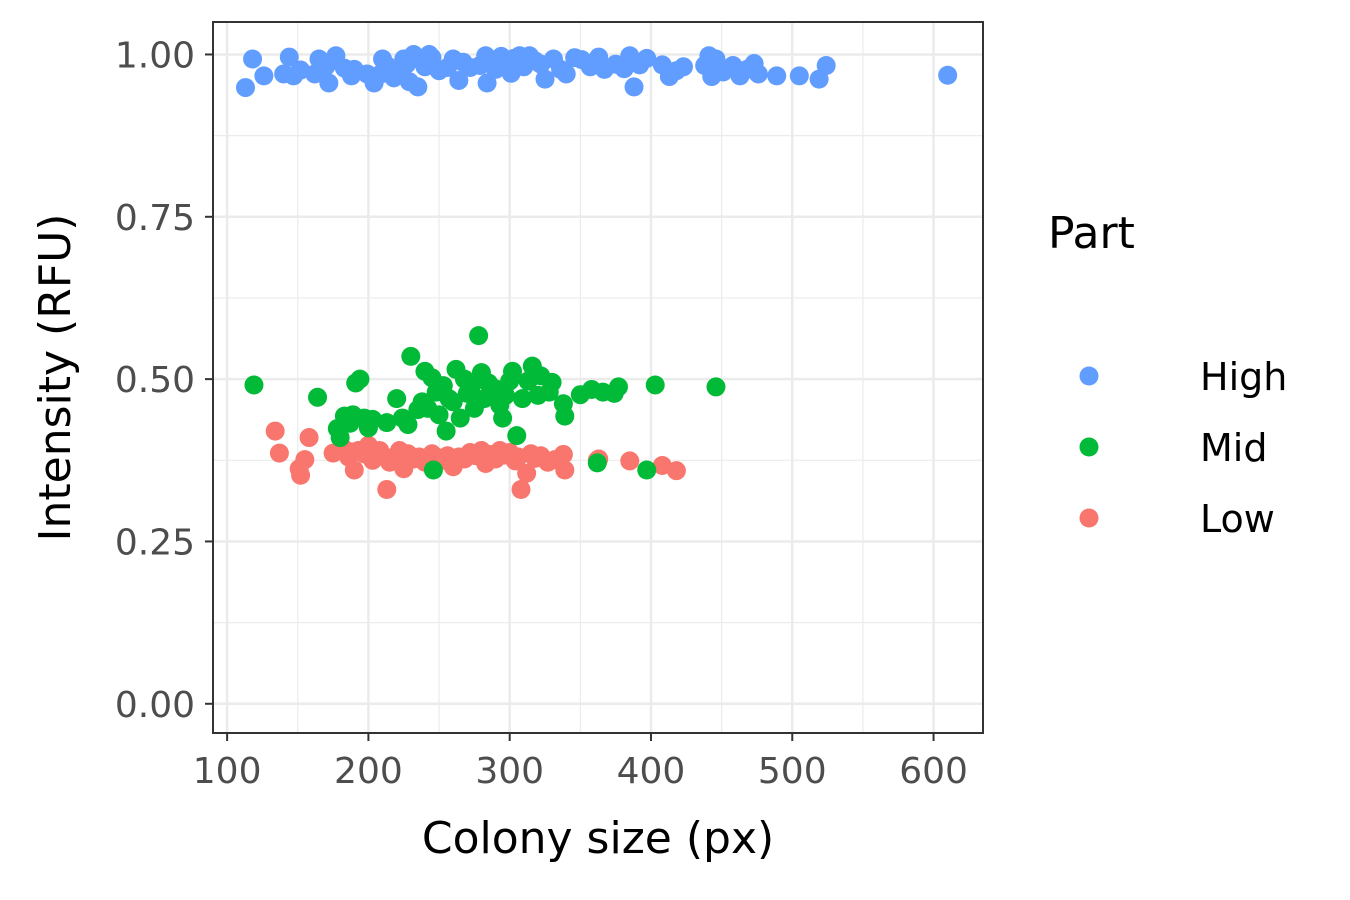 This screenshot has width=1350, height=900. Describe the element at coordinates (1233, 448) in the screenshot. I see `legend-label-mid: Mid` at that location.